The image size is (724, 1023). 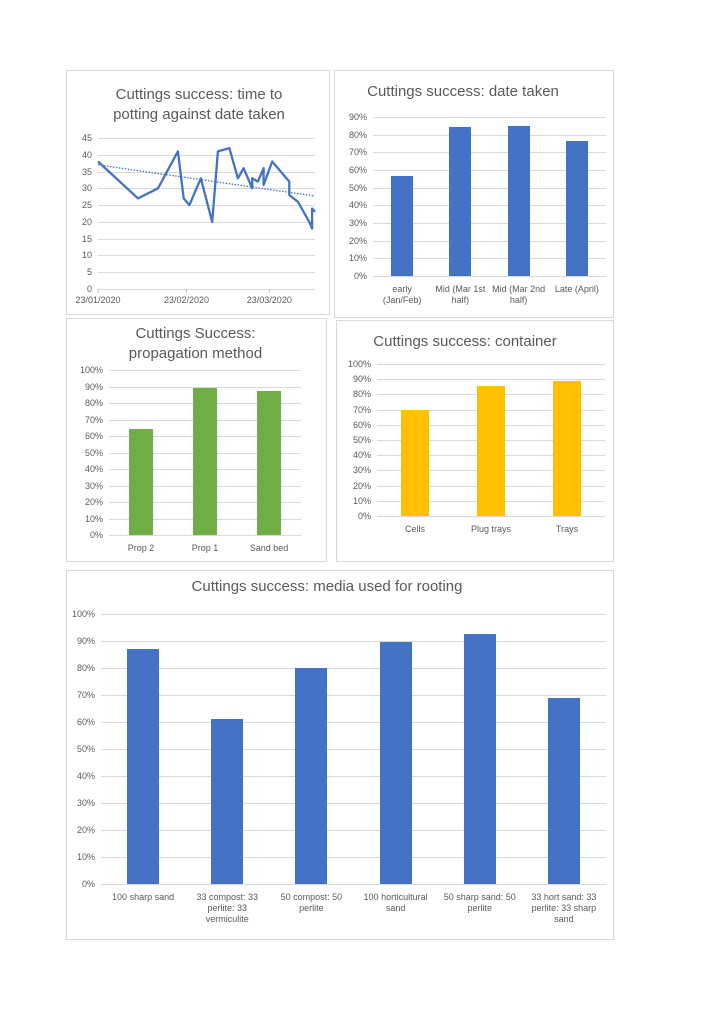 I want to click on y-tick-label: 5, so click(x=89, y=272).